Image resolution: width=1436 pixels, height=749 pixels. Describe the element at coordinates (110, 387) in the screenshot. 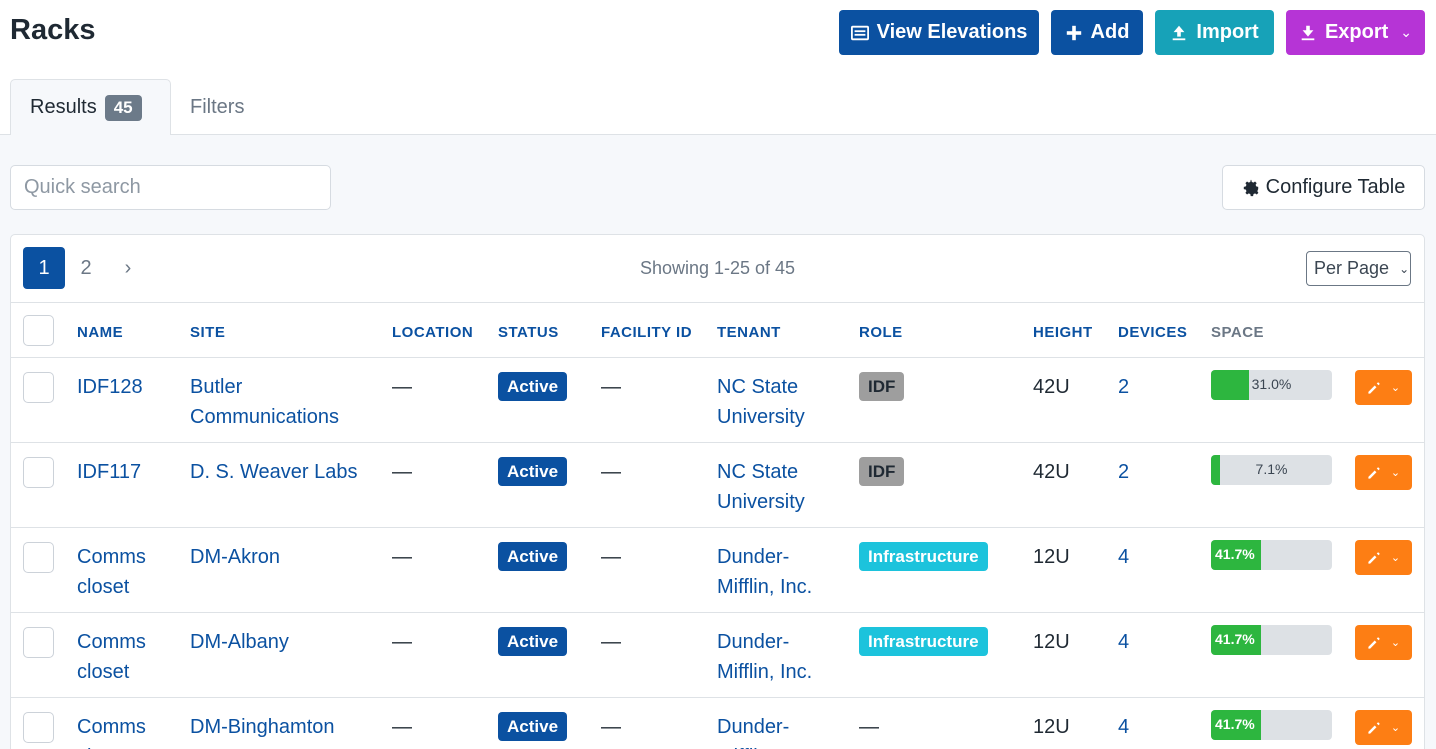

I see `rack-name-link: IDF128` at that location.